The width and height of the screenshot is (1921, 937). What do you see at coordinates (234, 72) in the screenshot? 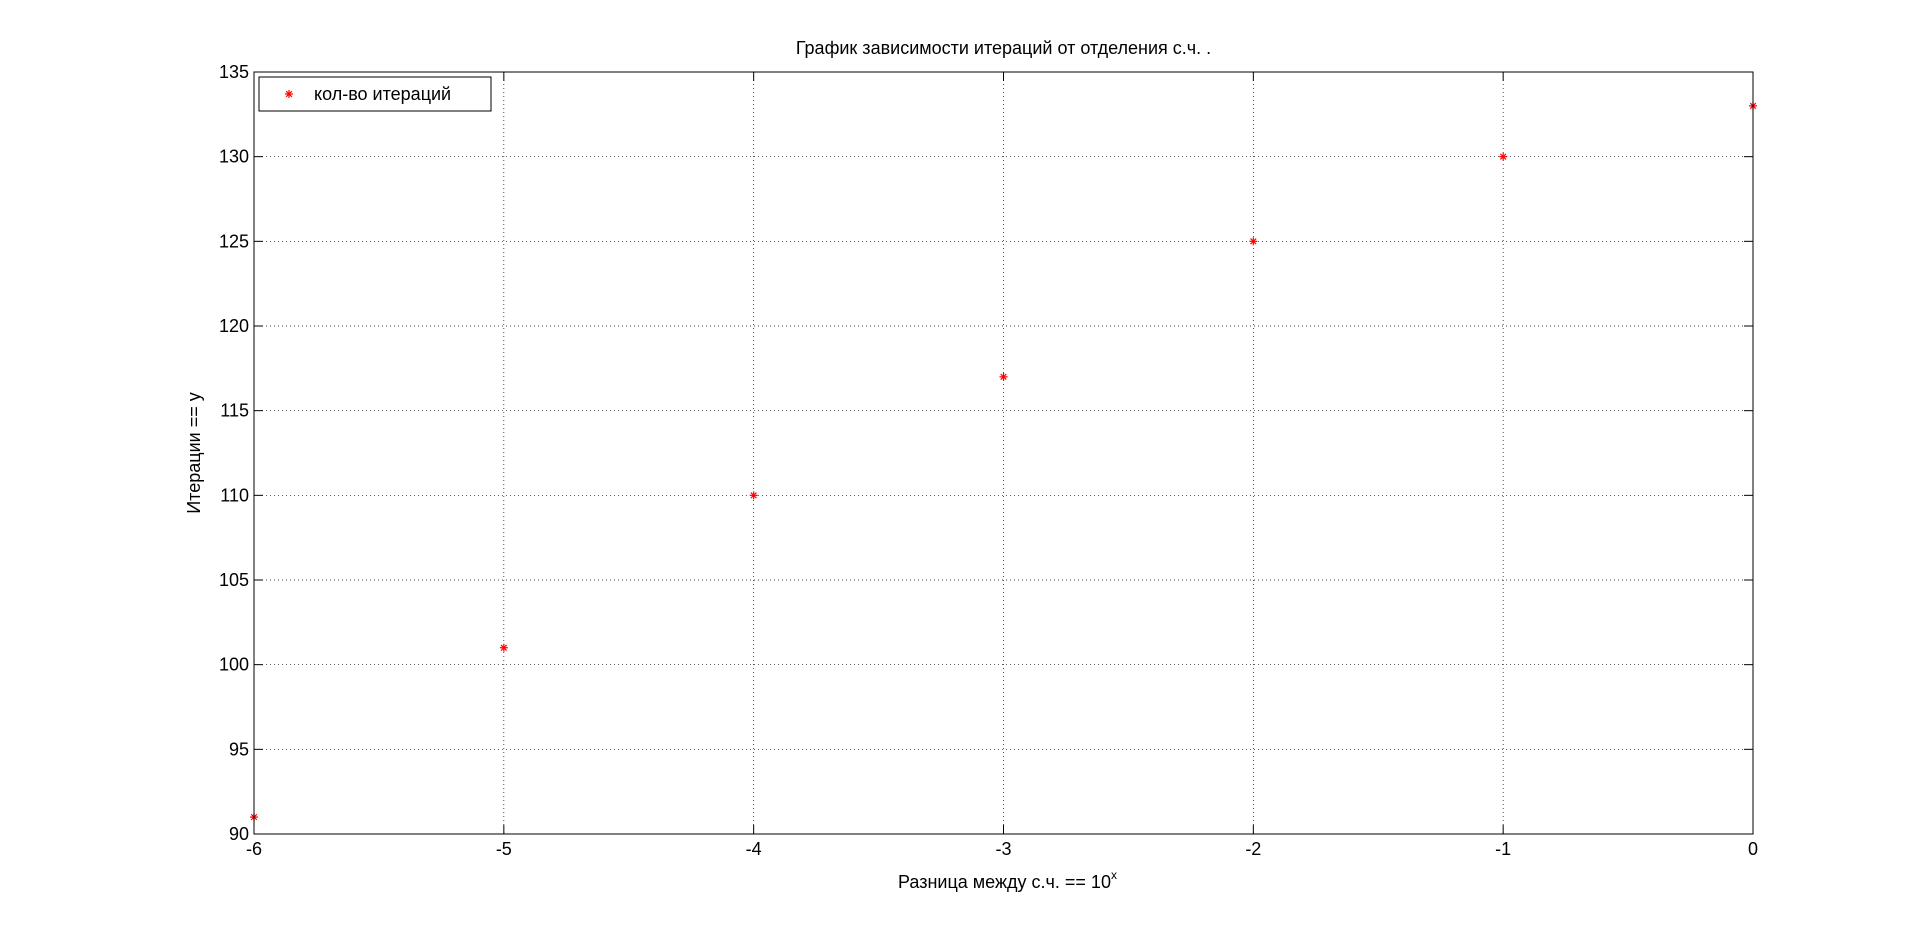
I see `y-tick-label: 135` at bounding box center [234, 72].